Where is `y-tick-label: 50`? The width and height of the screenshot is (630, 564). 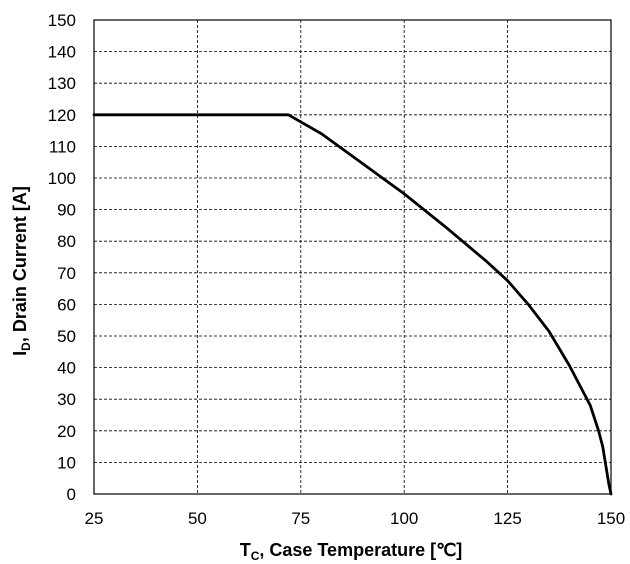
y-tick-label: 50 is located at coordinates (66, 336).